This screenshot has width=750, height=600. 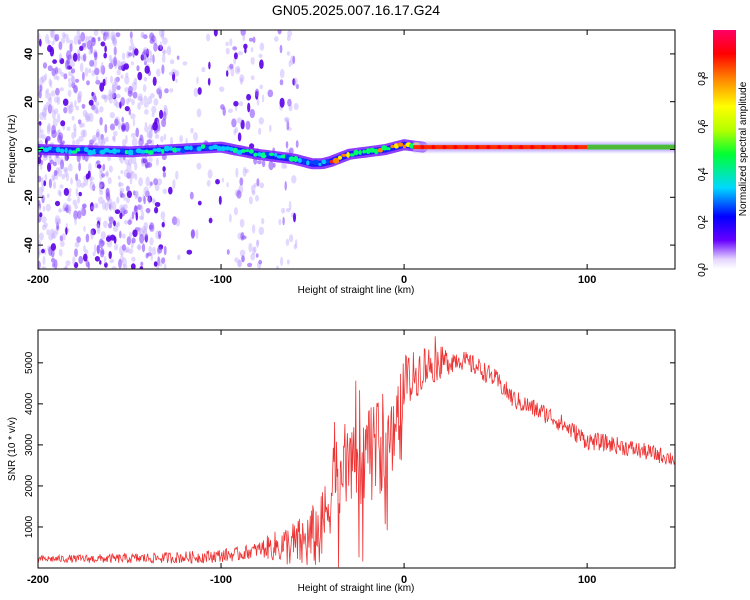 I want to click on colorbar-tick-label: 0.4, so click(x=702, y=174).